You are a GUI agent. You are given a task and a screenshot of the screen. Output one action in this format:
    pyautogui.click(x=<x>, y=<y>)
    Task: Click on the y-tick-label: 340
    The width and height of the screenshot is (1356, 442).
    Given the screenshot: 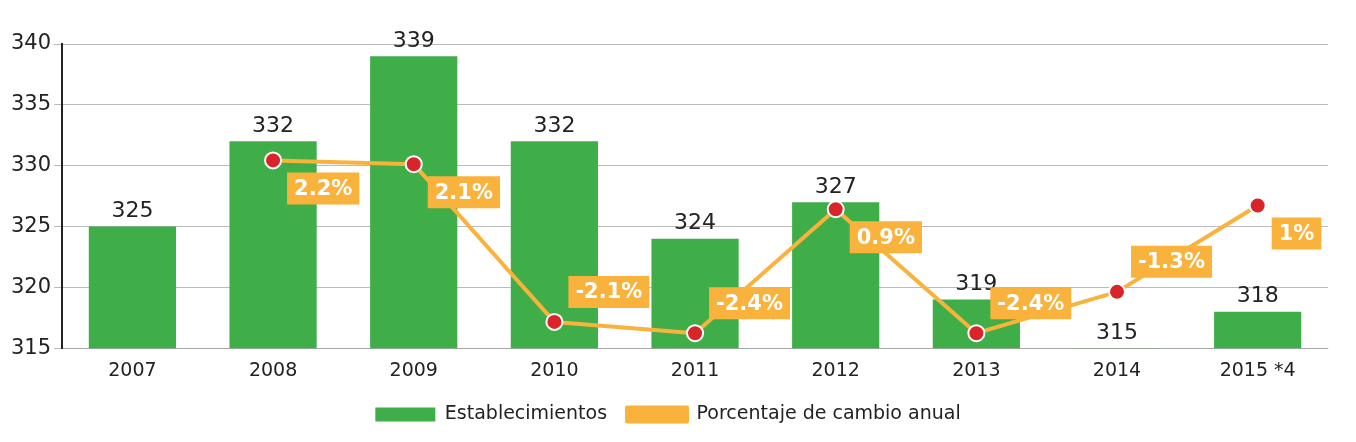 What is the action you would take?
    pyautogui.click(x=31, y=42)
    